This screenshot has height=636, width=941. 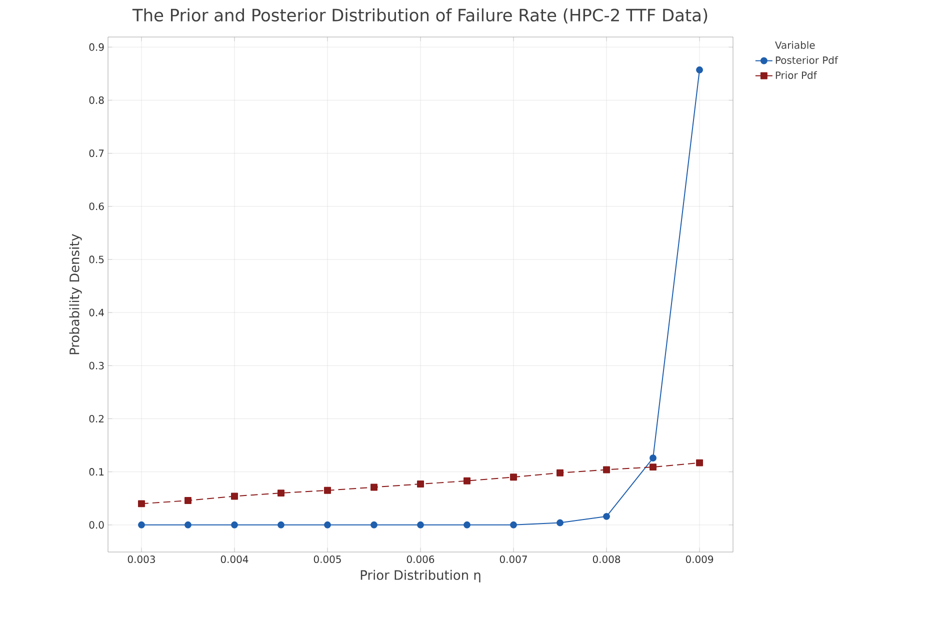 I want to click on x-axis-title: Prior Distribution η, so click(x=420, y=576).